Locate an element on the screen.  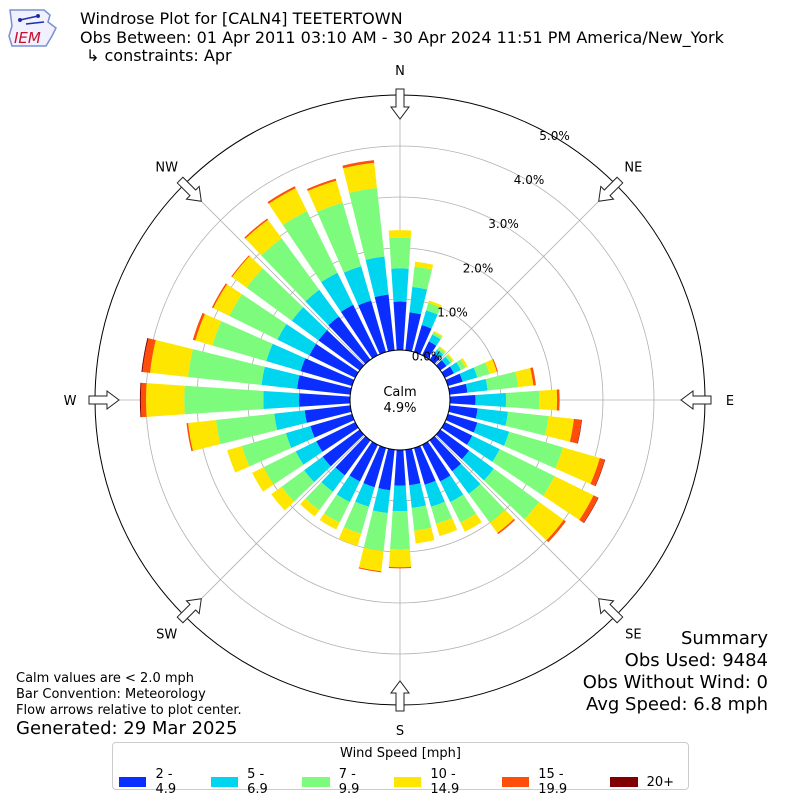
radial-tick-label: 4.0% is located at coordinates (529, 180).